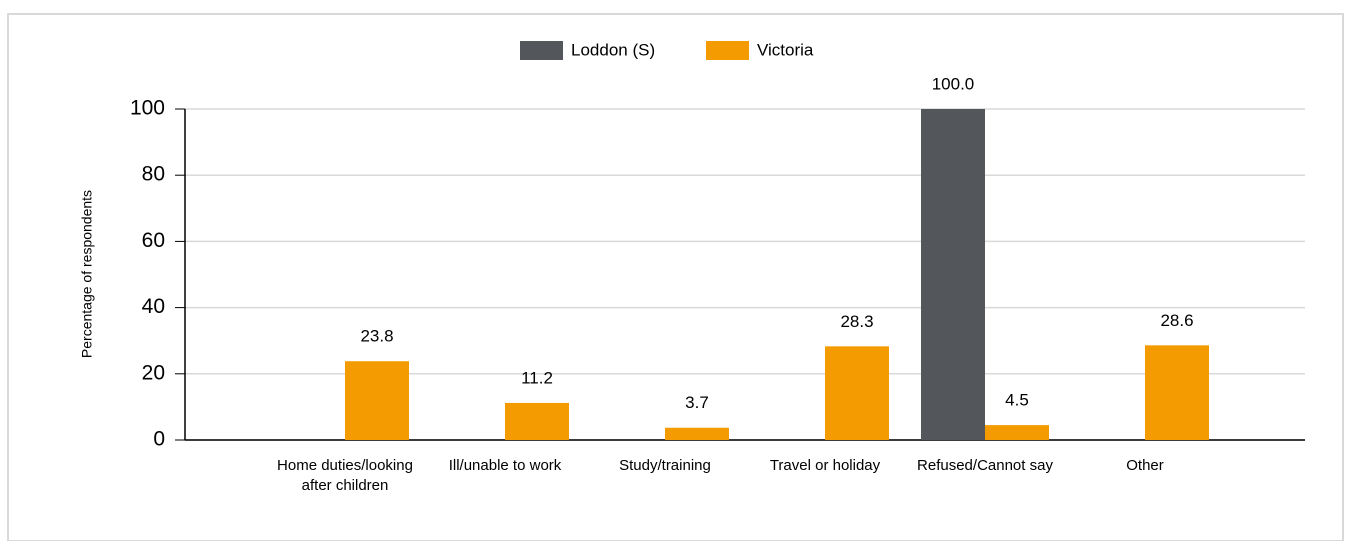 Image resolution: width=1351 pixels, height=541 pixels. I want to click on legend-label: Victoria, so click(785, 49).